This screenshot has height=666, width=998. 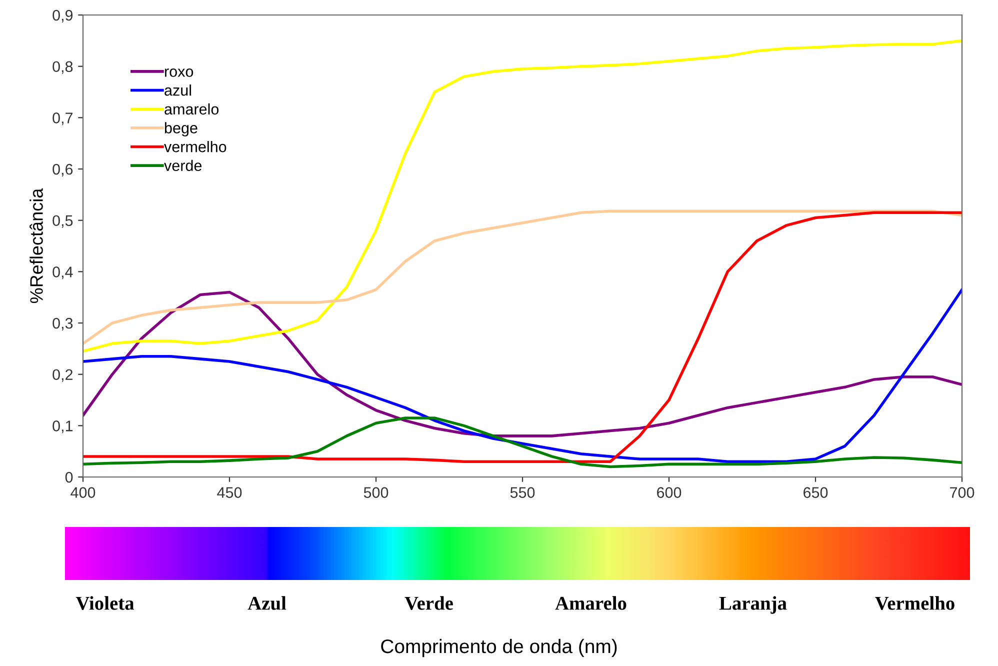 I want to click on y-axis-title: %Reflectância, so click(x=36, y=246).